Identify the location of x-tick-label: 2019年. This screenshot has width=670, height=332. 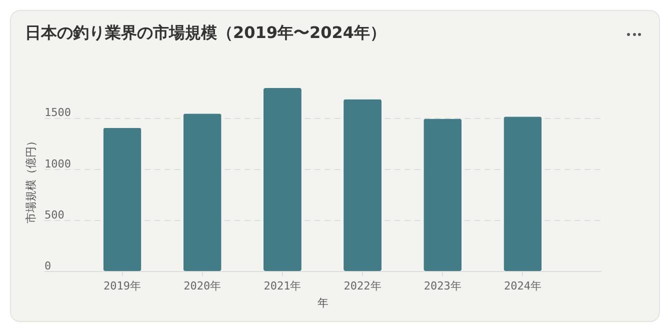
(123, 286).